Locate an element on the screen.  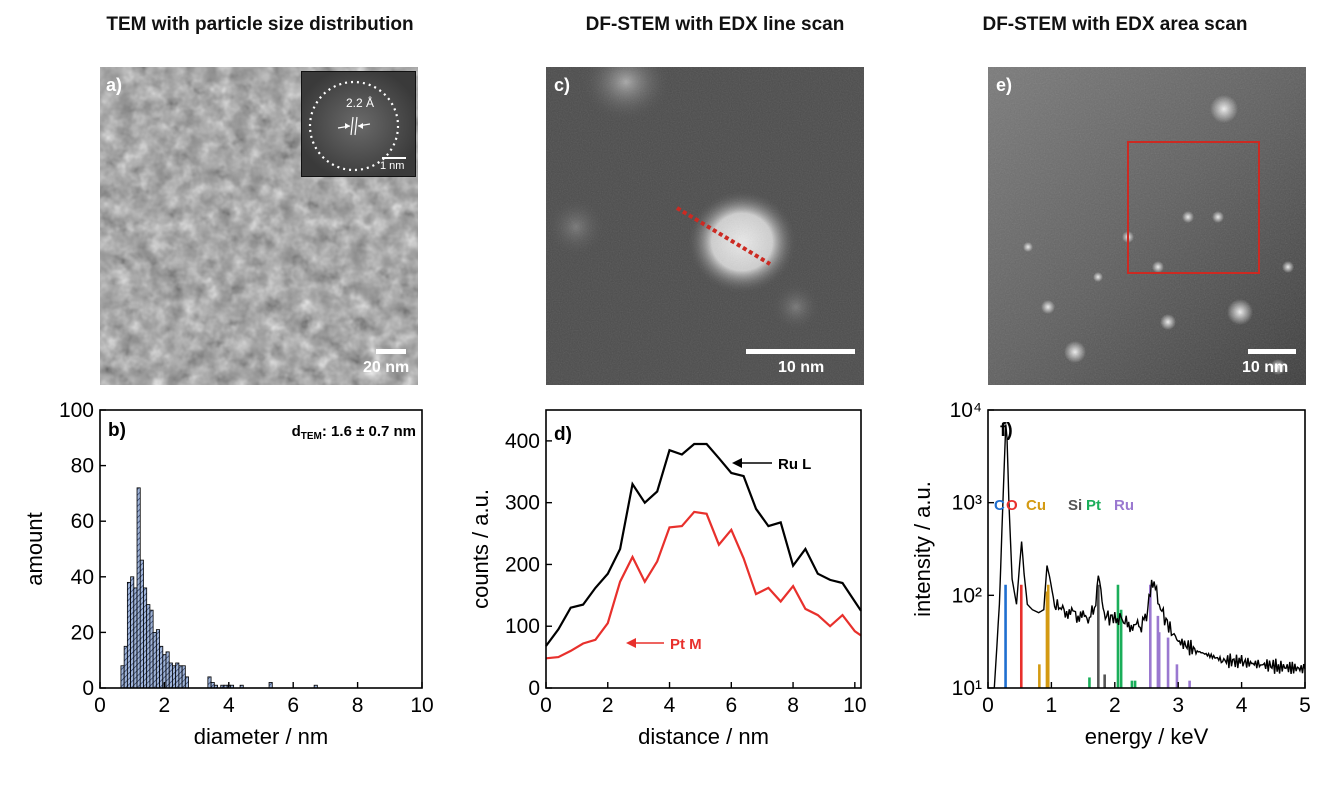
x-axis-label: diameter / nm is located at coordinates (261, 736).